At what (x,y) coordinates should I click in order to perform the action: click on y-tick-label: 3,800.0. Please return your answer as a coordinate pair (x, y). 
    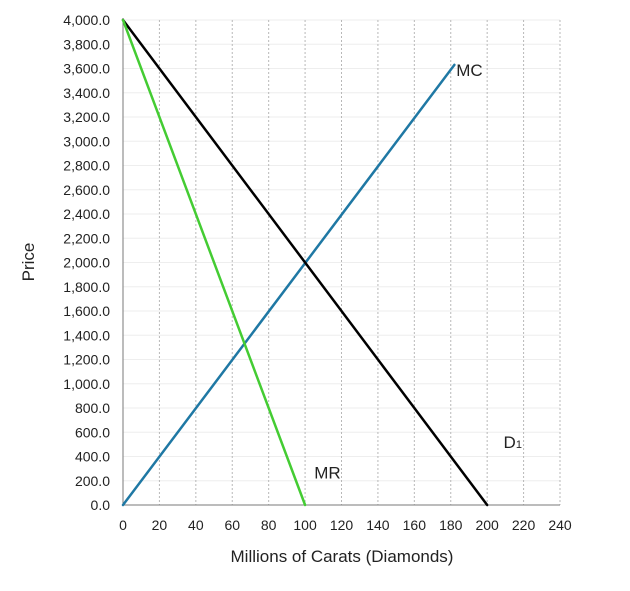
    Looking at the image, I should click on (86, 44).